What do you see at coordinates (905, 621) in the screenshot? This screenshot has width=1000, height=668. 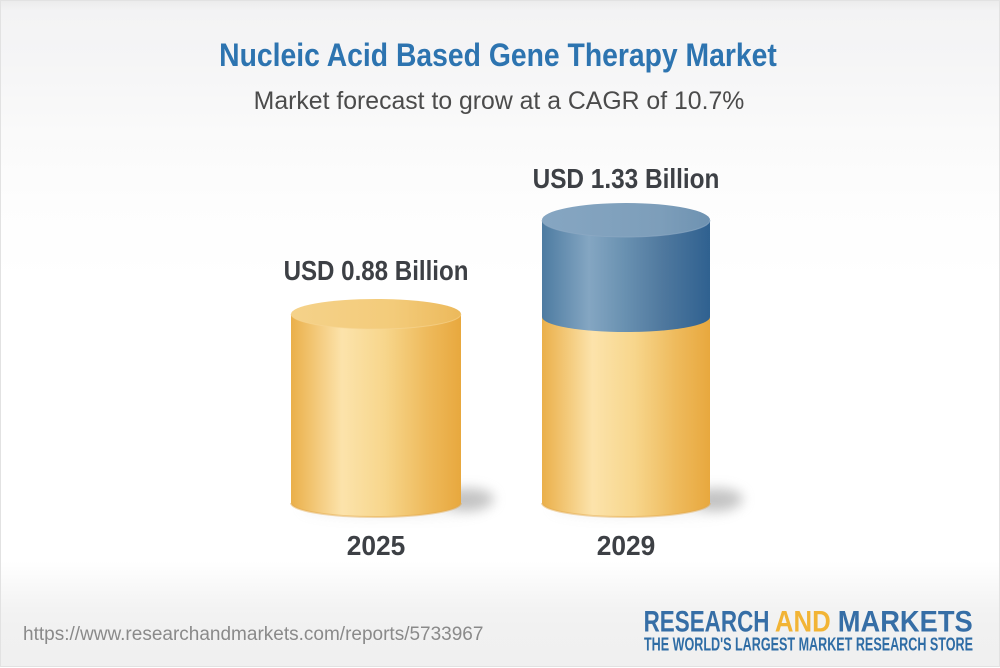 I see `svg-text: MARKETS` at bounding box center [905, 621].